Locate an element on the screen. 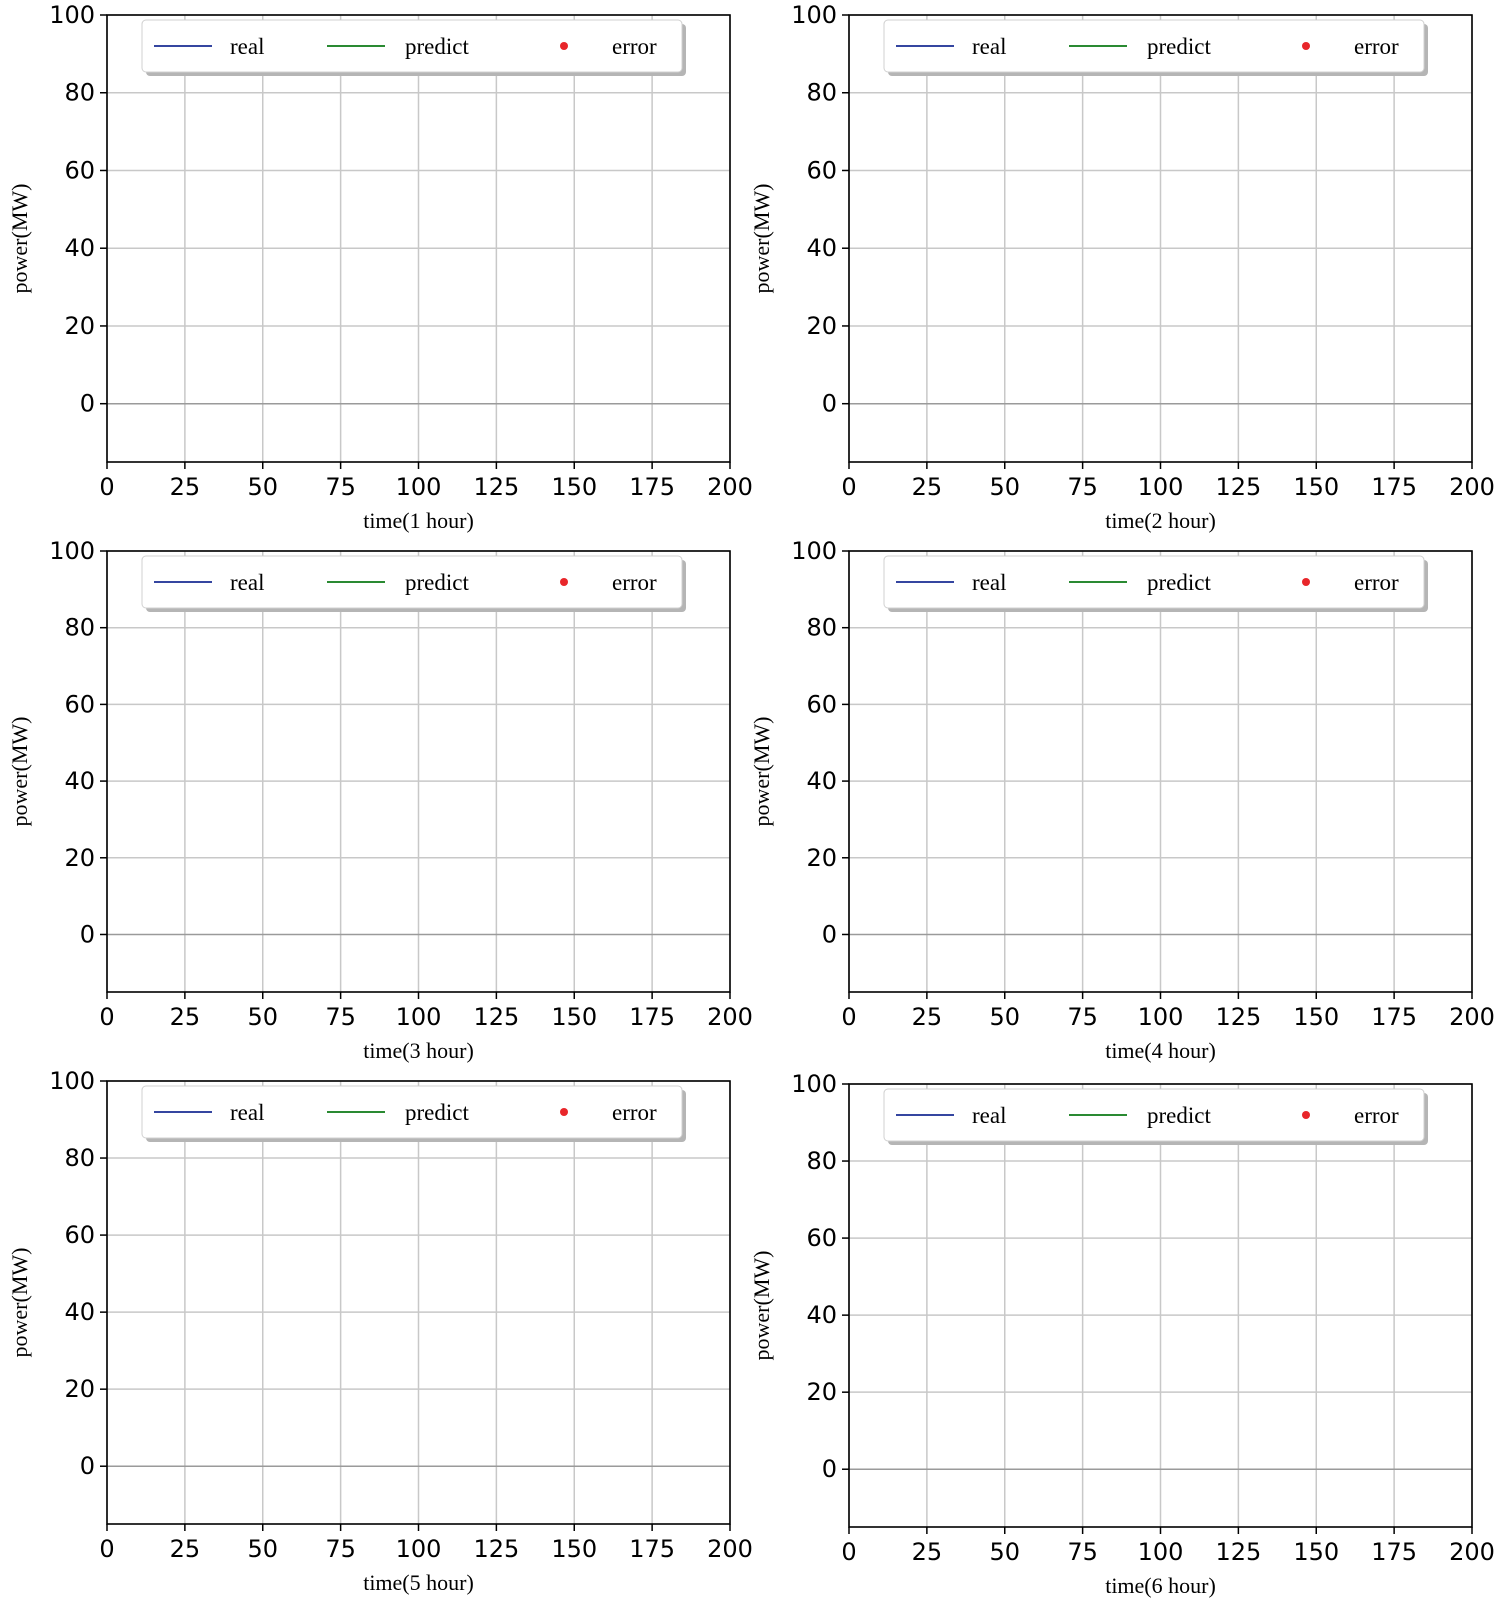 This screenshot has height=1603, width=1500. panel-4-ytick-label: 80 is located at coordinates (821, 628).